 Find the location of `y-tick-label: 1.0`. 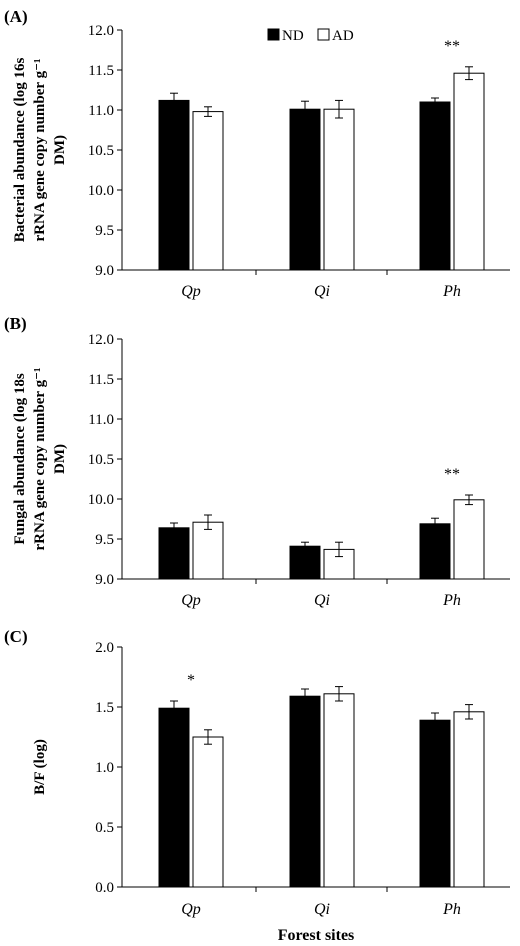

y-tick-label: 1.0 is located at coordinates (104, 768).